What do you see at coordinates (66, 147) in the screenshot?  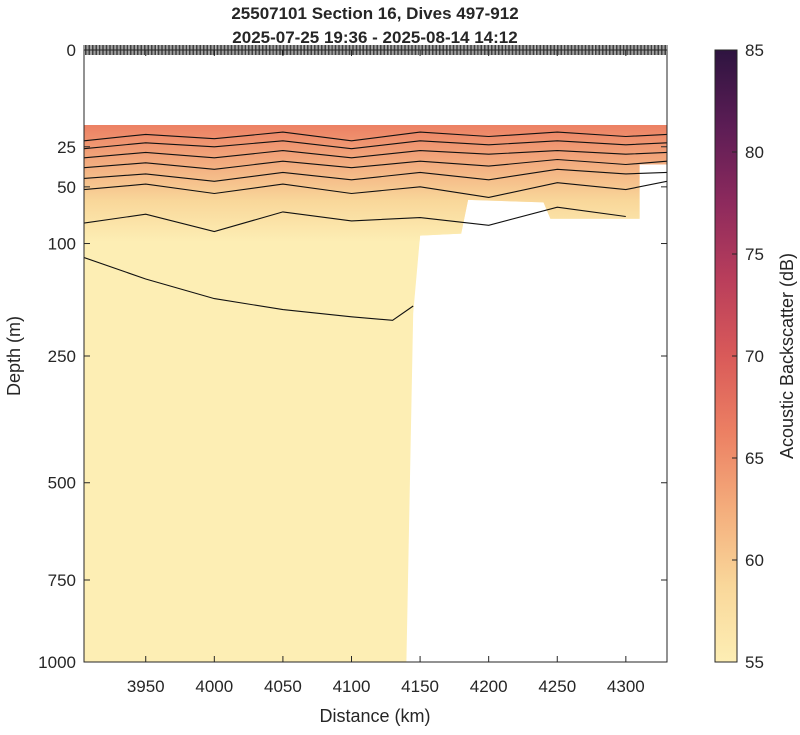 I see `y-tick-label: 25` at bounding box center [66, 147].